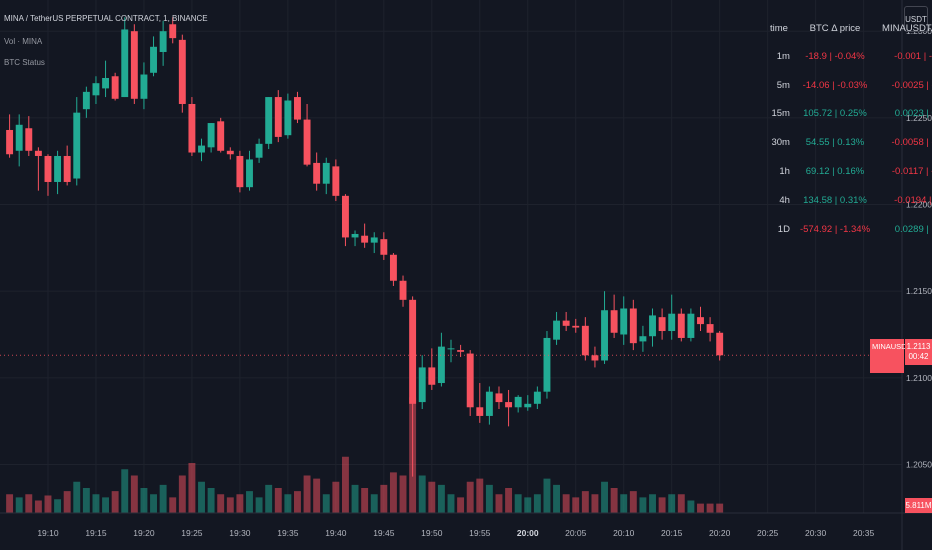  Describe the element at coordinates (848, 56) in the screenshot. I see `table-row: 1m -18.9 | -0.04% -0.001 | -0.08%` at that location.